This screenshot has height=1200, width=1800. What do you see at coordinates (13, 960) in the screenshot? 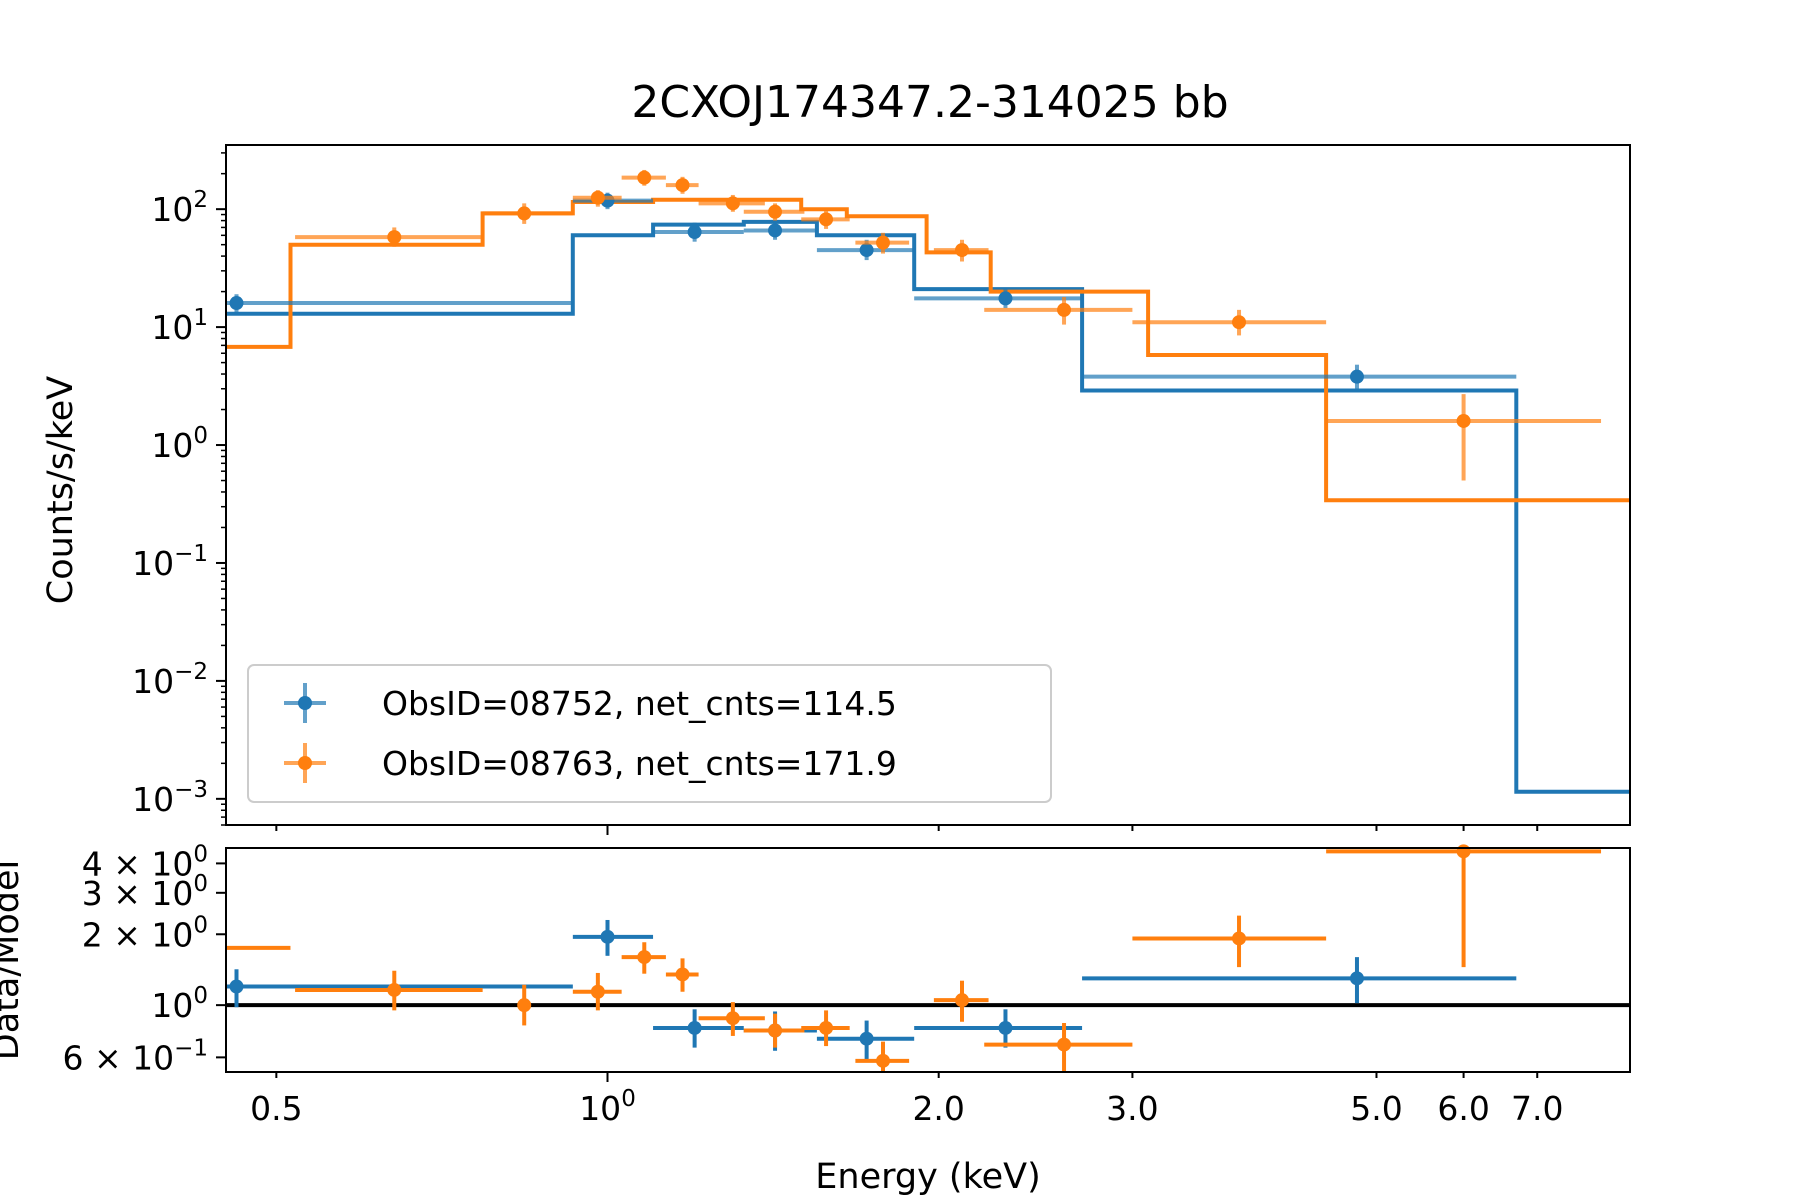
I see `bottom-y-axis-label: Data/Model` at bounding box center [13, 960].